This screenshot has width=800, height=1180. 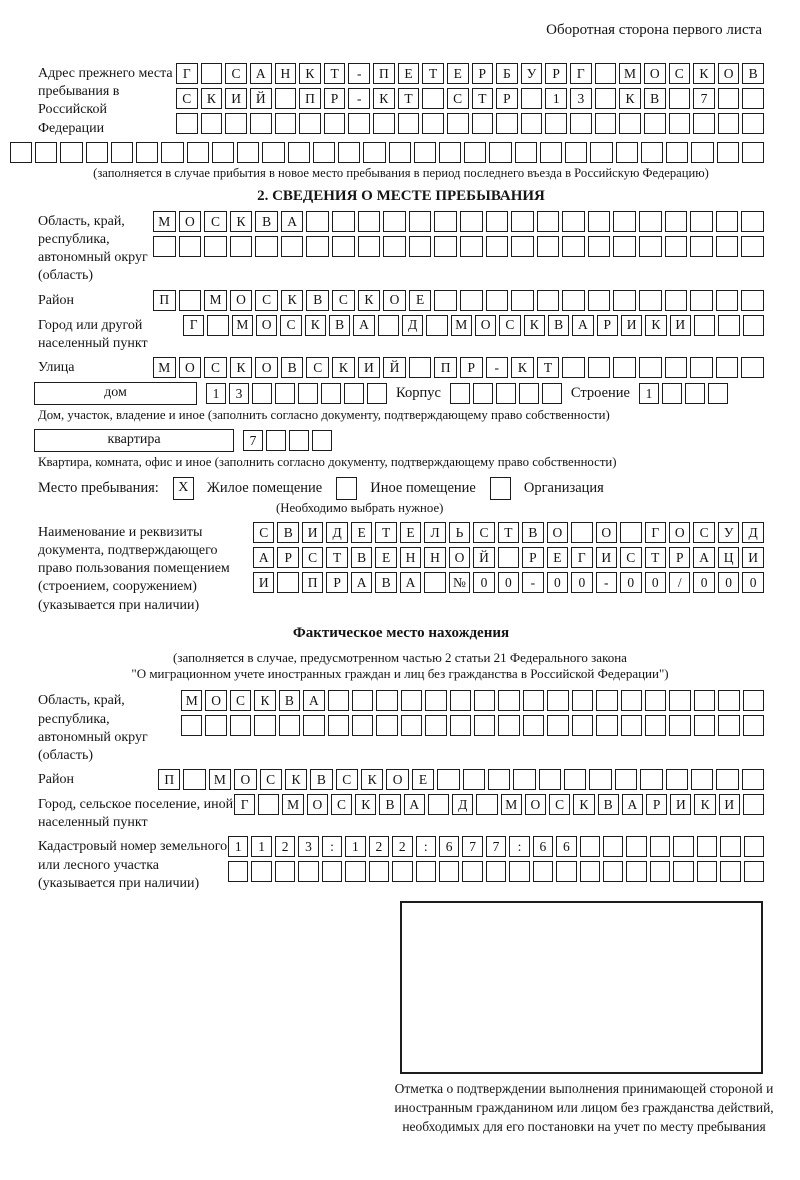 I want to click on char-cell: Д, so click(x=412, y=325).